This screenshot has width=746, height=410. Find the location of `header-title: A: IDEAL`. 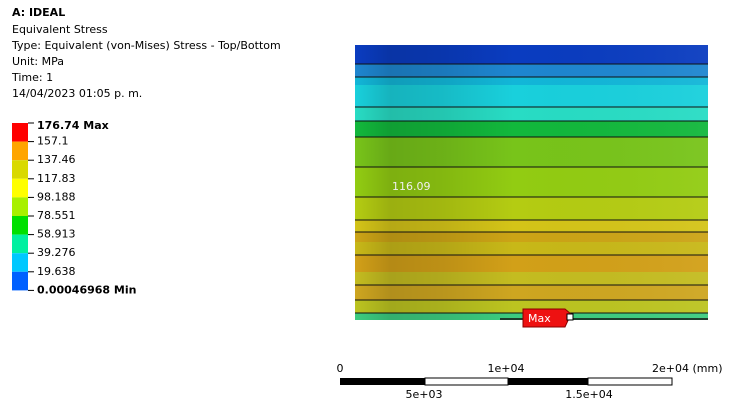

header-title: A: IDEAL is located at coordinates (38, 12).